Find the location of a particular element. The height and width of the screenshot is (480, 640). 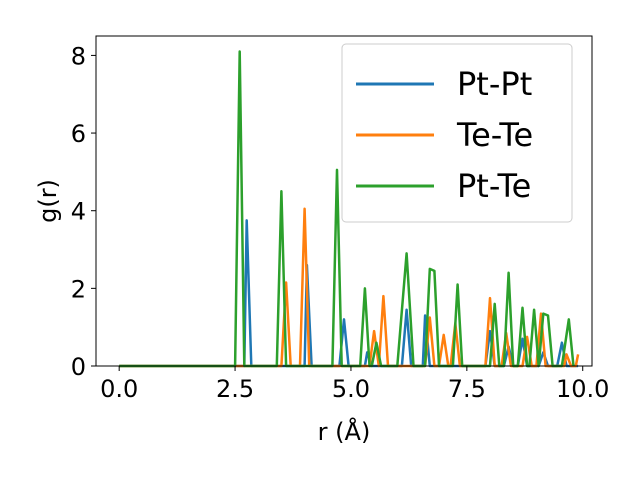

x-axis-label: r (Å) is located at coordinates (344, 431).